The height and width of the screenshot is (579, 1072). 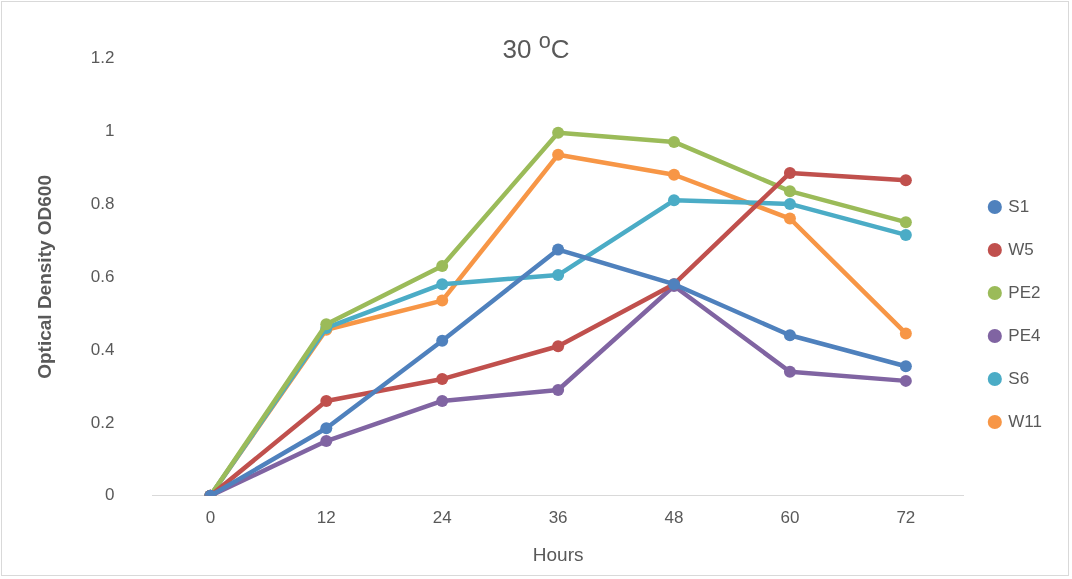 I want to click on x-tick-label: 48, so click(x=674, y=517).